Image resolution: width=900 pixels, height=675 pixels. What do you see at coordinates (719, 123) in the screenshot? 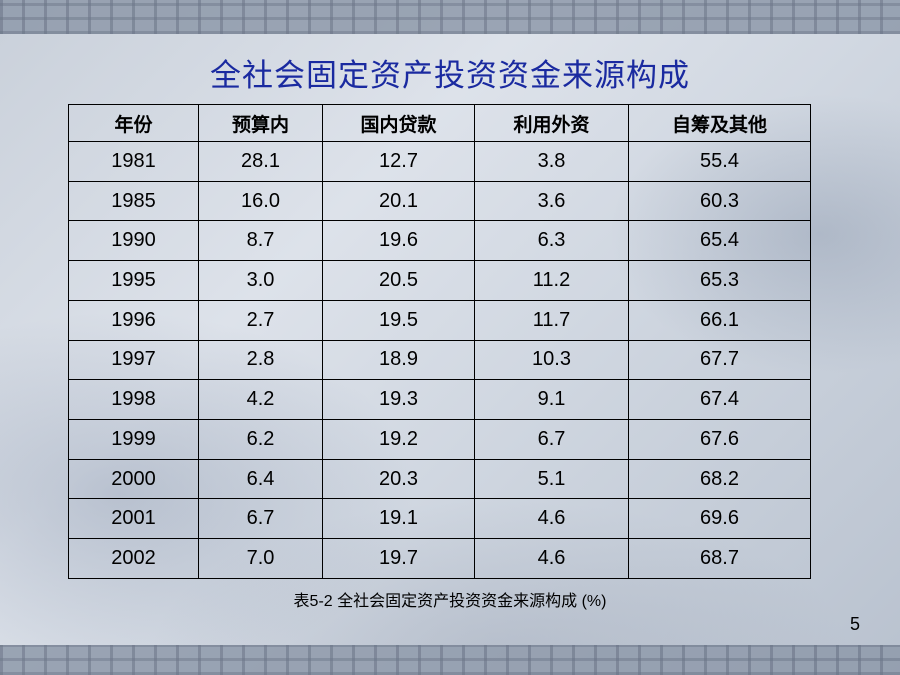
I see `header-self-raised: 自筹及其他` at bounding box center [719, 123].